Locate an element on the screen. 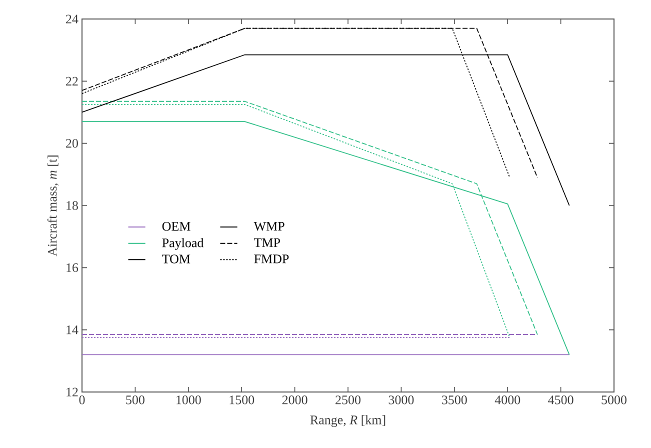 This screenshot has width=651, height=448. y-tick-label: 16 is located at coordinates (72, 267).